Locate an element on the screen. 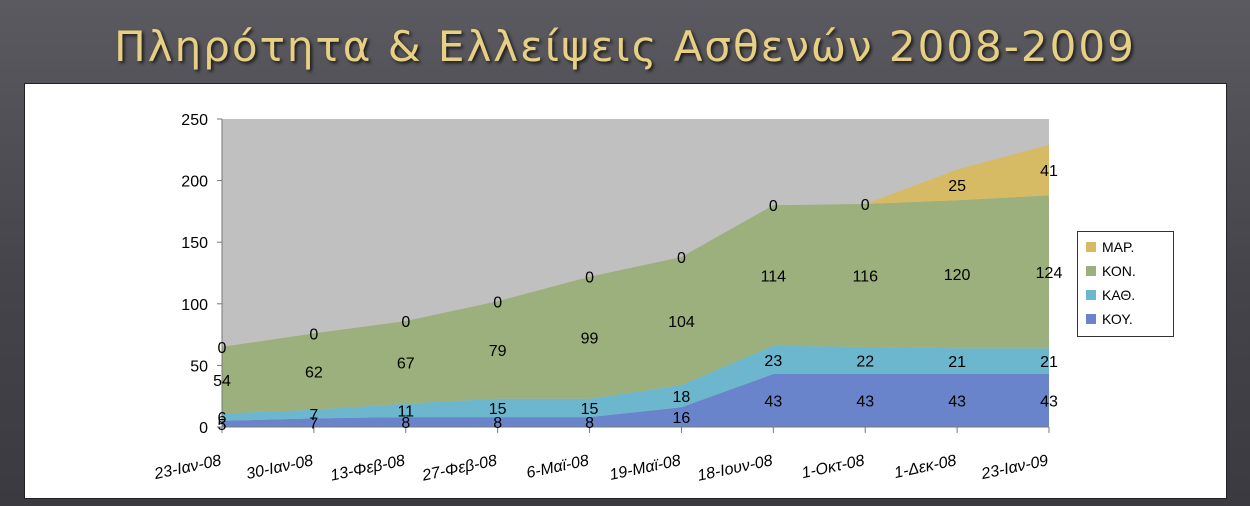 The image size is (1250, 506). legend-label-kon: ΚΟΝ. is located at coordinates (1119, 271).